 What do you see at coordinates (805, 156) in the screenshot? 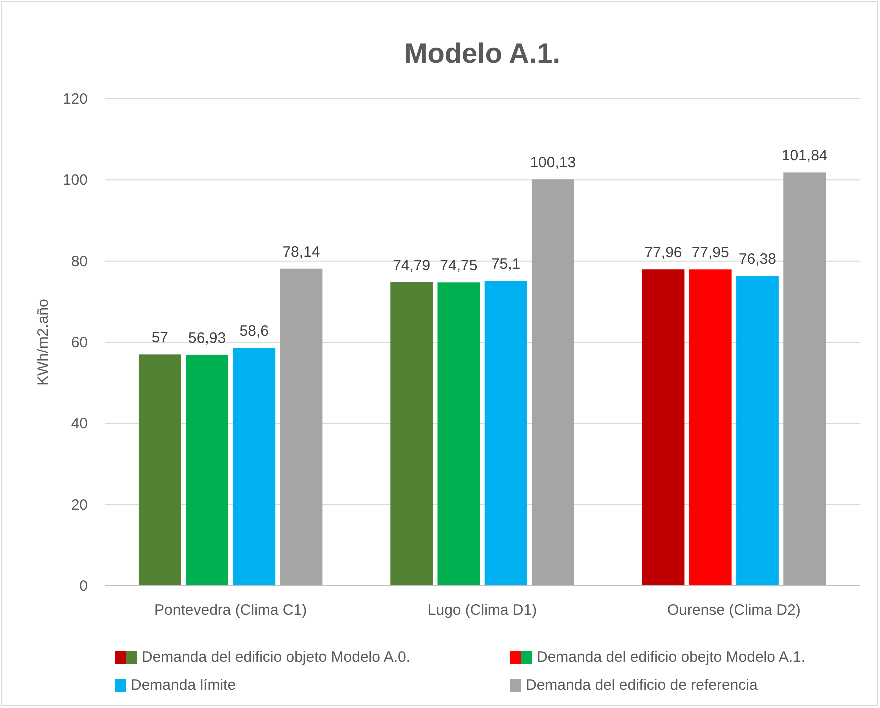
I see `data-label: 101,84` at bounding box center [805, 156].